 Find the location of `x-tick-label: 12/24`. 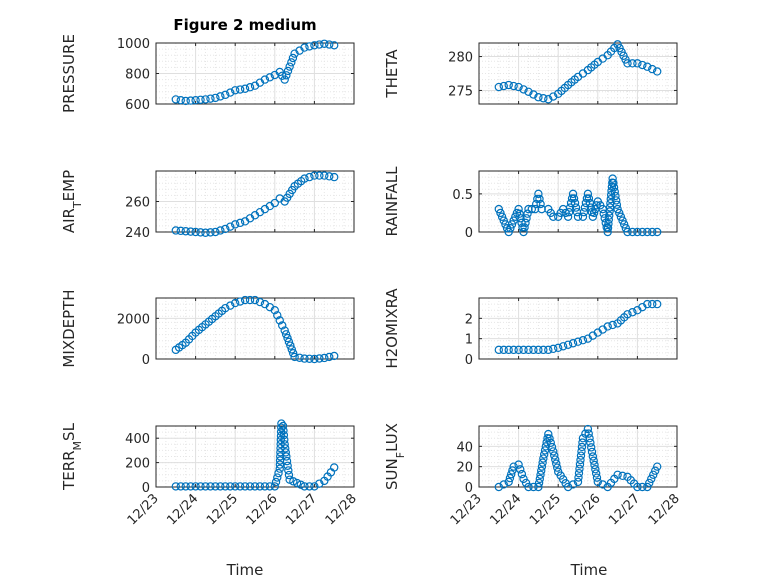

x-tick-label: 12/24 is located at coordinates (182, 509).